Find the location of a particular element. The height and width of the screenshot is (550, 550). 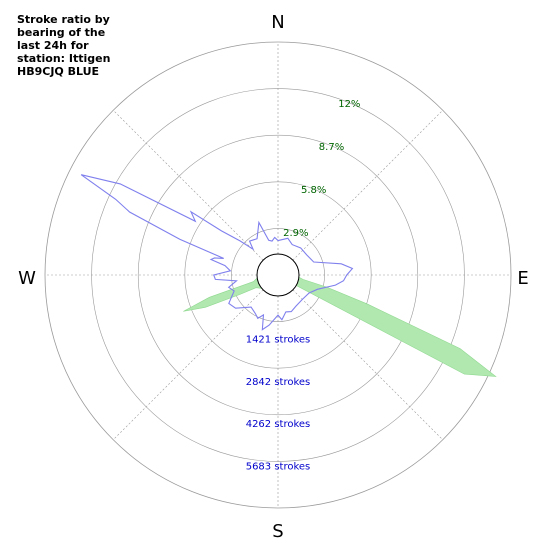

stroke-ratio-series is located at coordinates (340, 315).